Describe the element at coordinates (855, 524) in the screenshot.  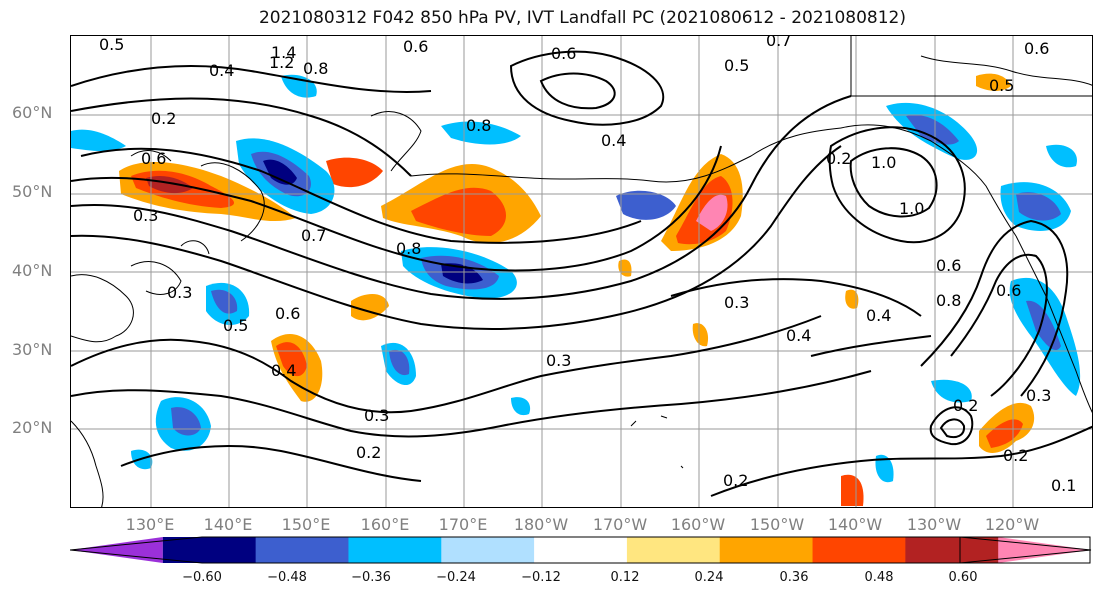
I see `lon-label: 140°W` at that location.